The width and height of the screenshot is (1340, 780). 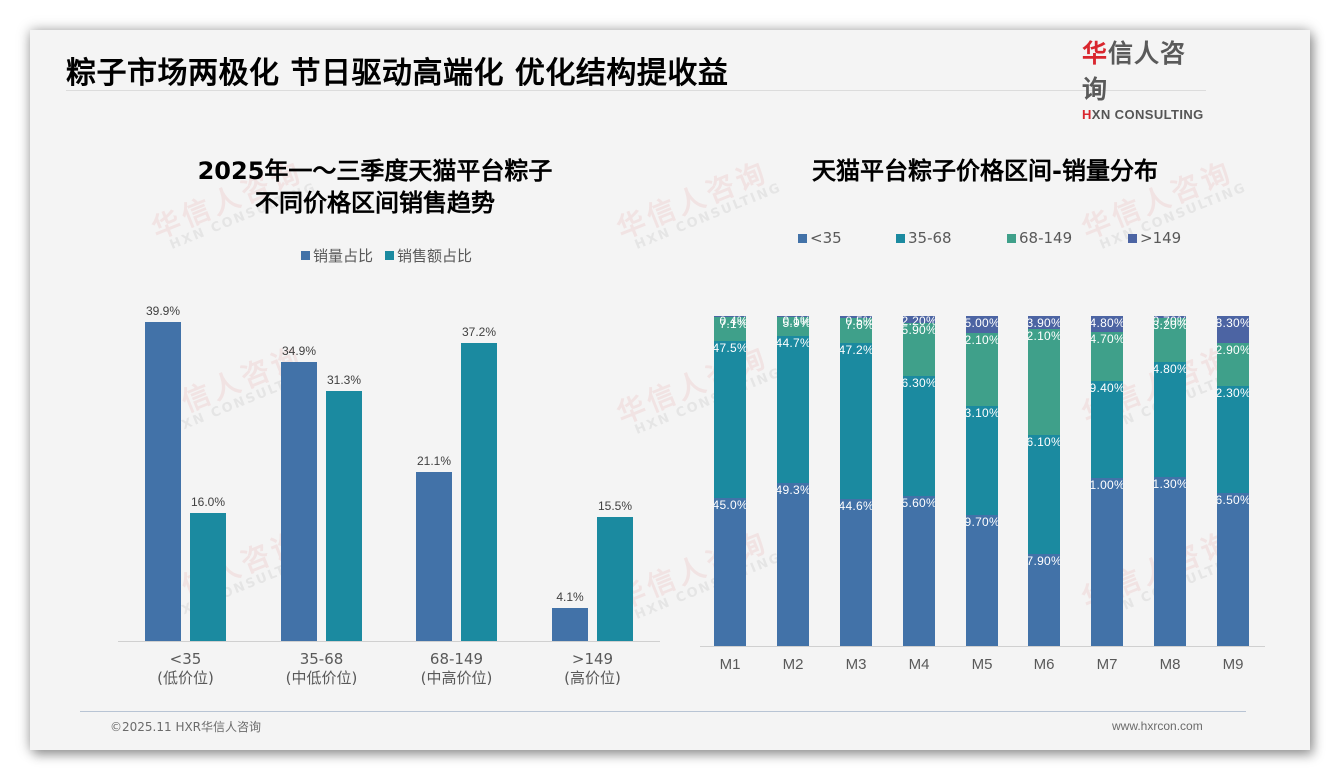 I want to click on segment-value-label: 2.20%, so click(x=919, y=321).